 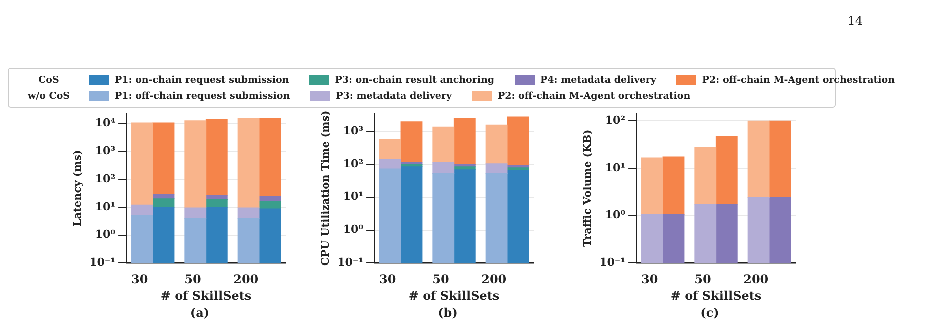 I want to click on y-tick-label: 10⁴, so click(x=105, y=123).